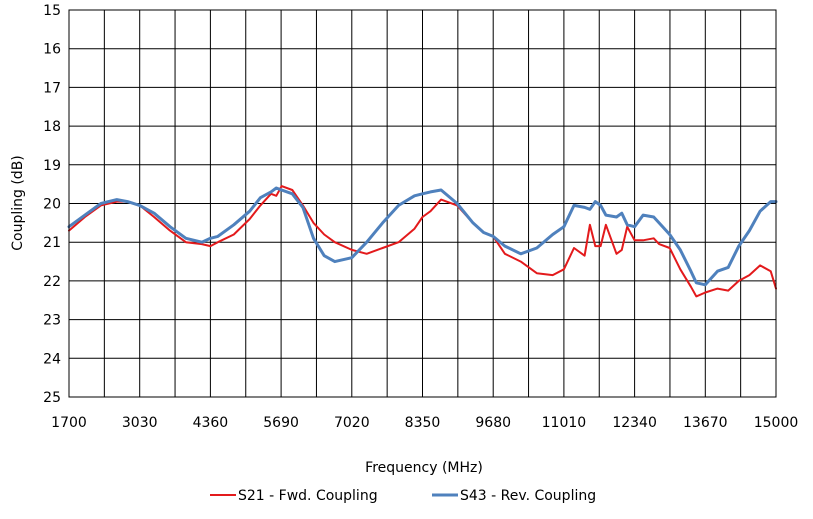 The image size is (813, 519). Describe the element at coordinates (211, 423) in the screenshot. I see `x-tick-label: 4360` at that location.